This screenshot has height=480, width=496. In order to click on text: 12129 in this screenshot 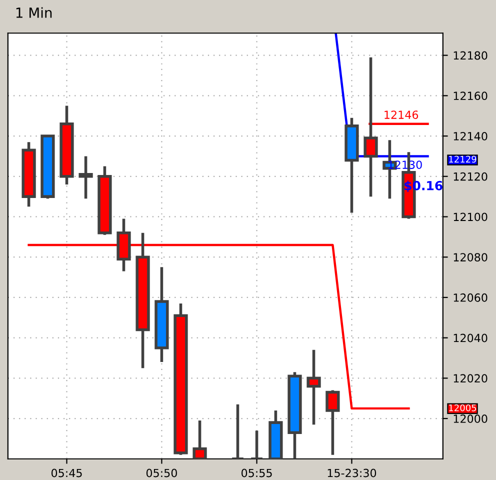, I will do `click(462, 159)`.